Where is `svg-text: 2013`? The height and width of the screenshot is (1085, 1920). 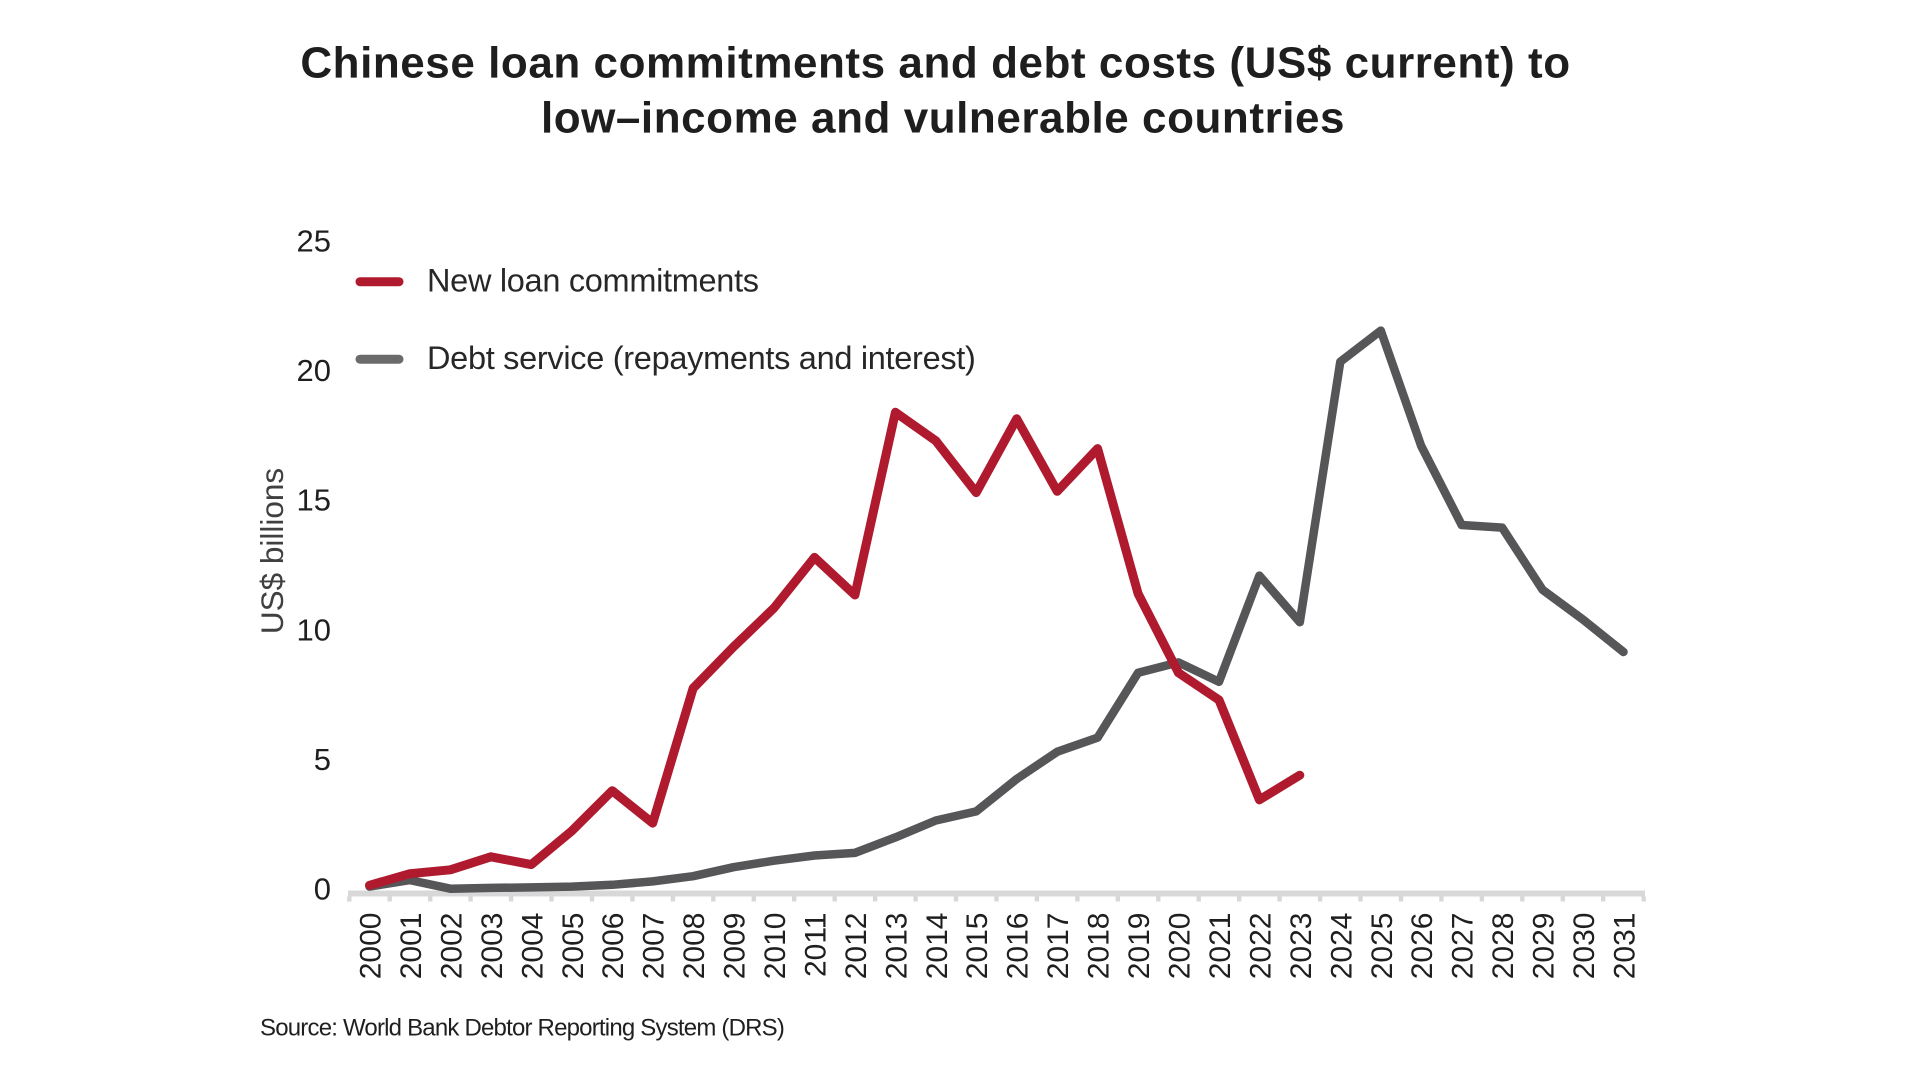 svg-text: 2013 is located at coordinates (896, 946).